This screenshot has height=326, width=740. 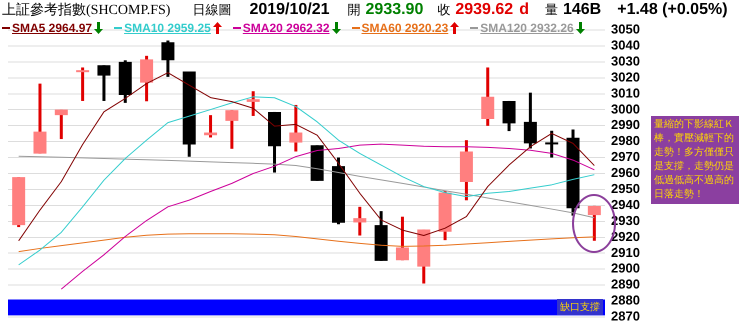 What do you see at coordinates (580, 307) in the screenshot?
I see `band-label: 缺口支撐` at bounding box center [580, 307].